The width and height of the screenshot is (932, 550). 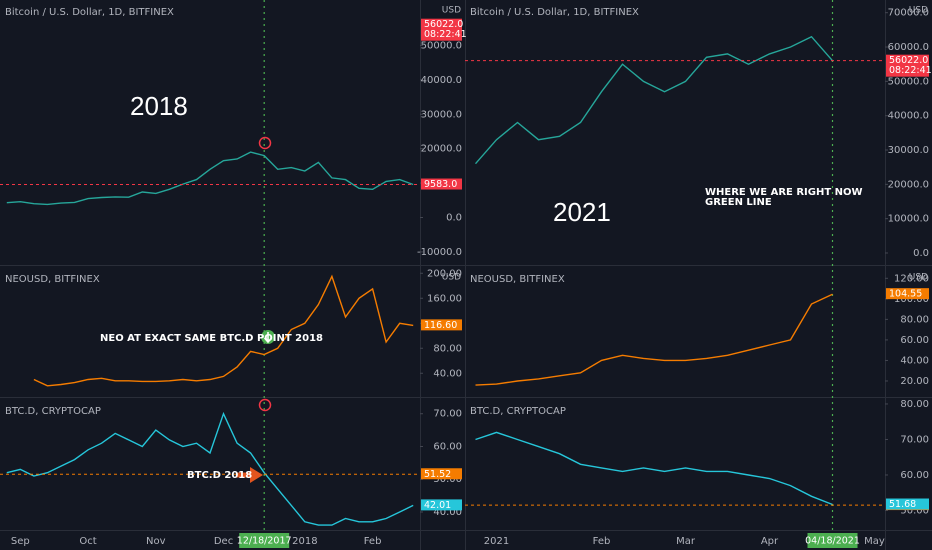 What do you see at coordinates (784, 192) in the screenshot?
I see `annotation: WHERE WE ARE RIGHT NOW` at bounding box center [784, 192].